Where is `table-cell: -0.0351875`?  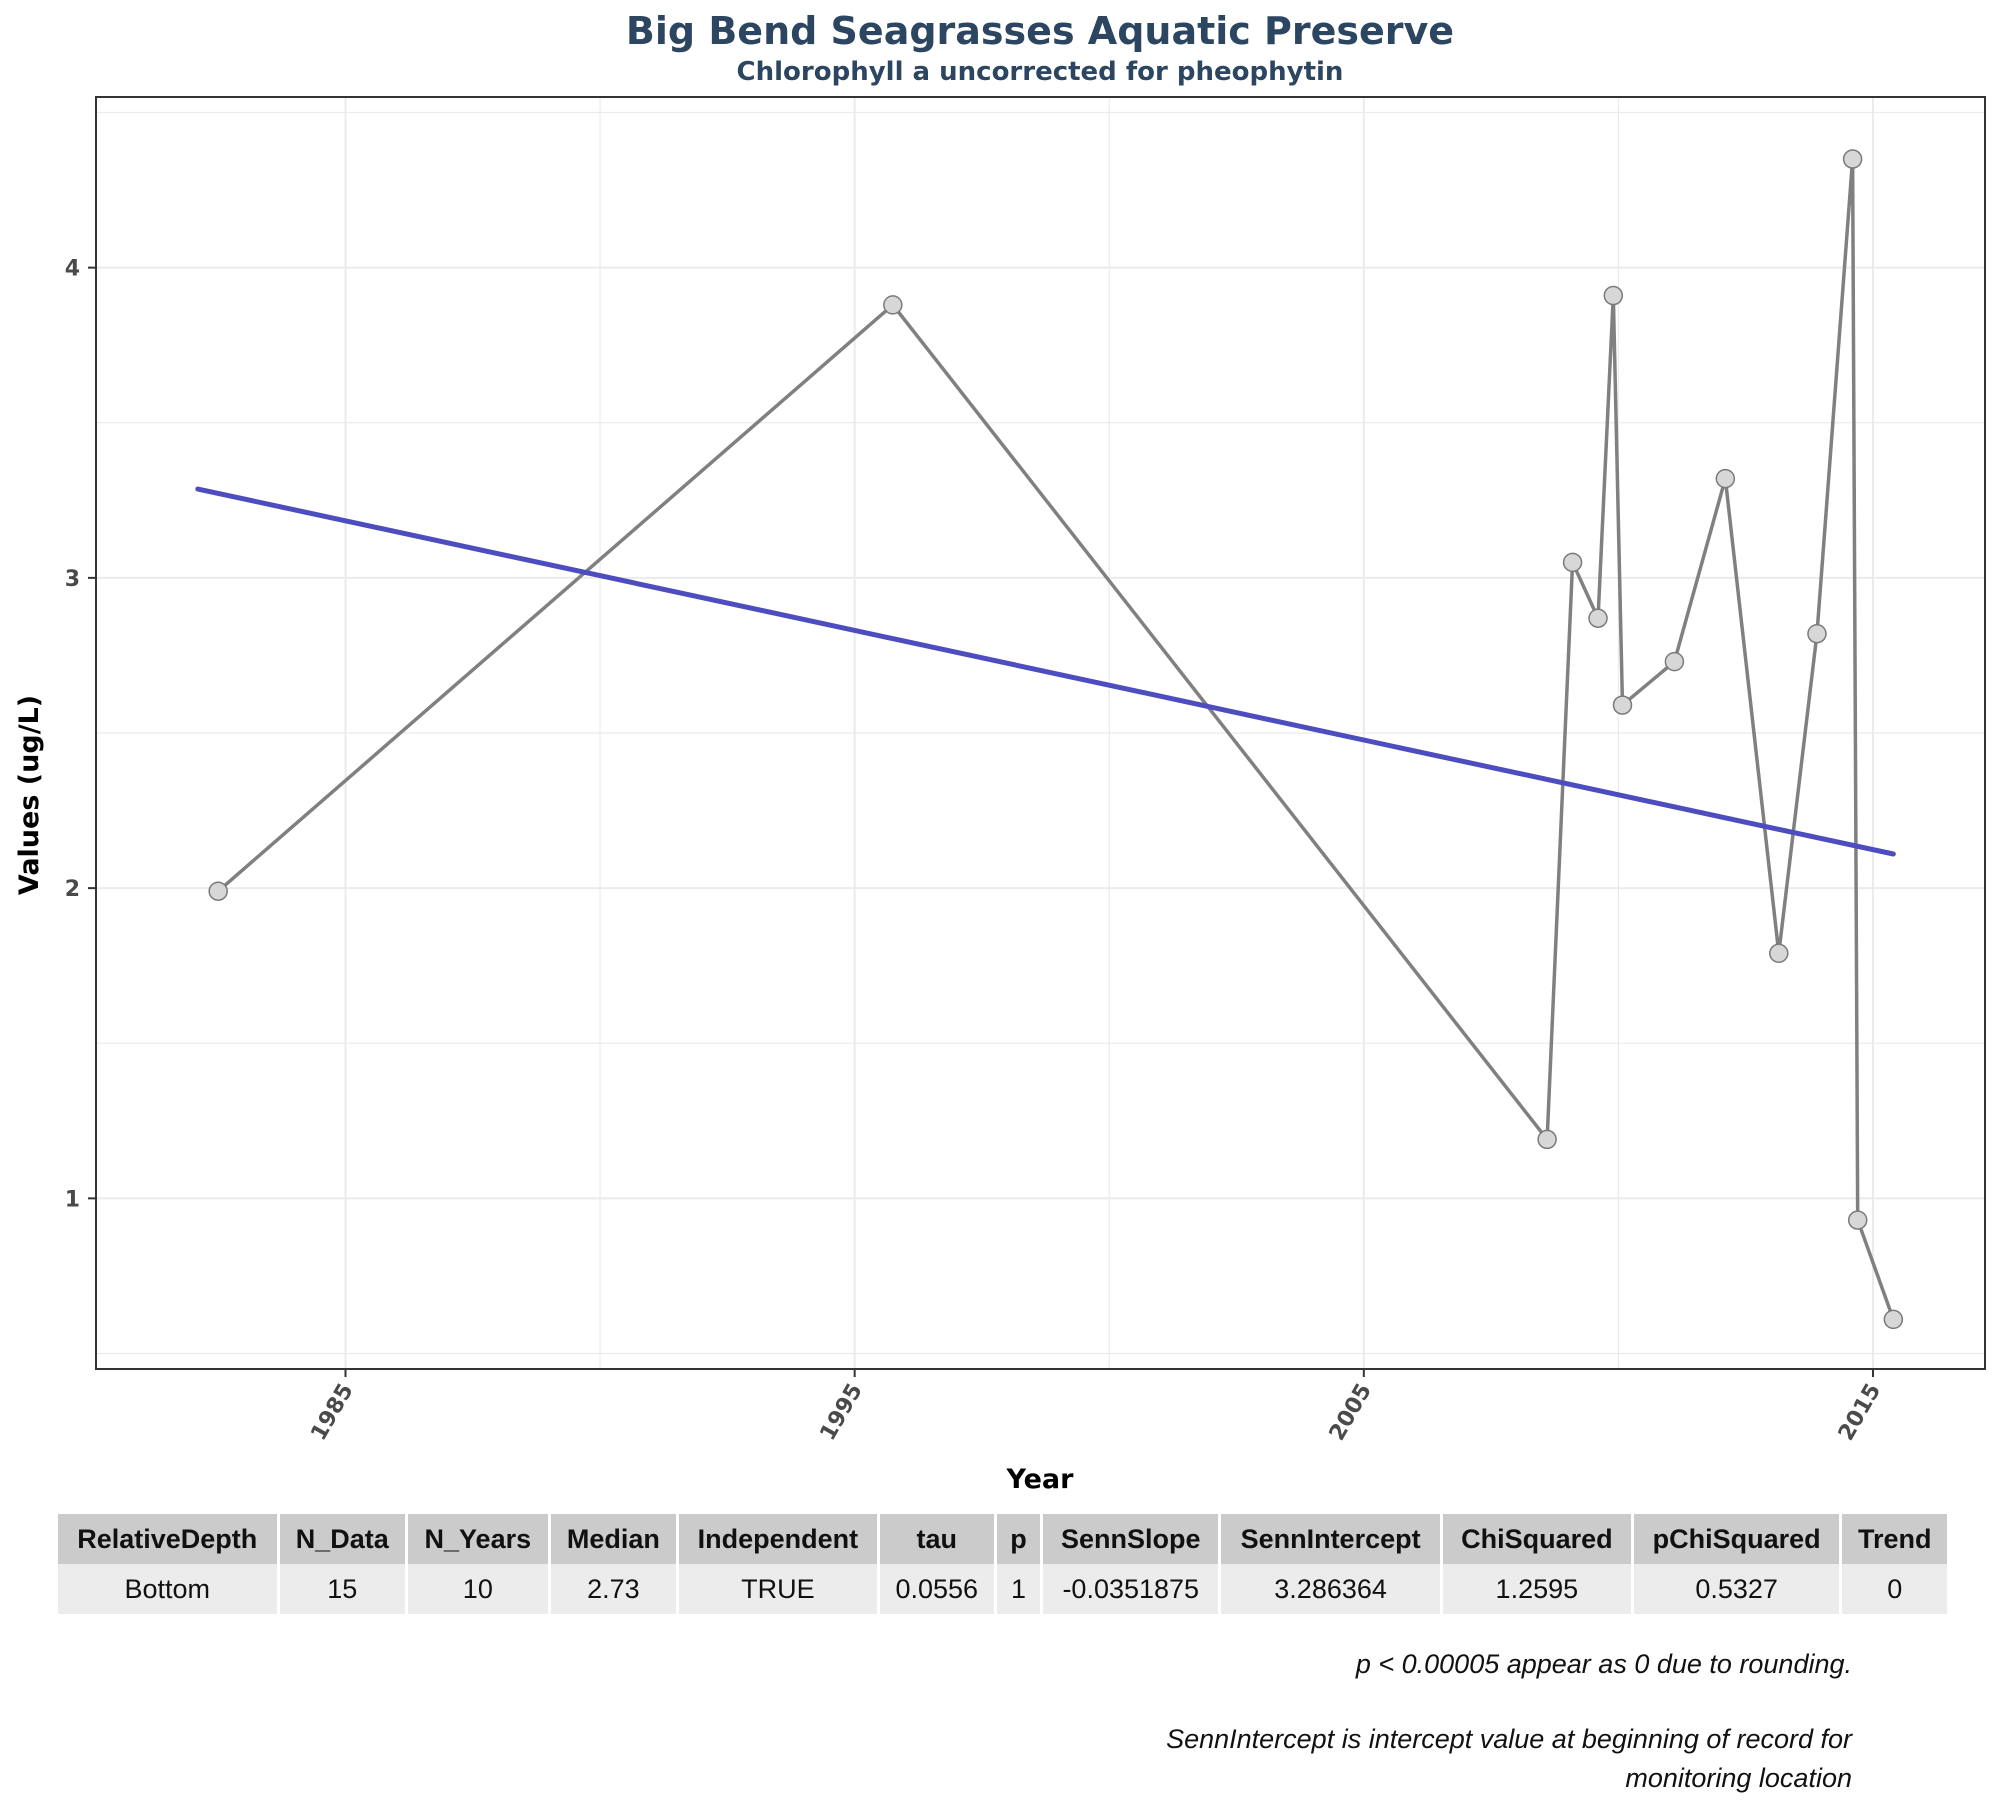 table-cell: -0.0351875 is located at coordinates (1131, 1589).